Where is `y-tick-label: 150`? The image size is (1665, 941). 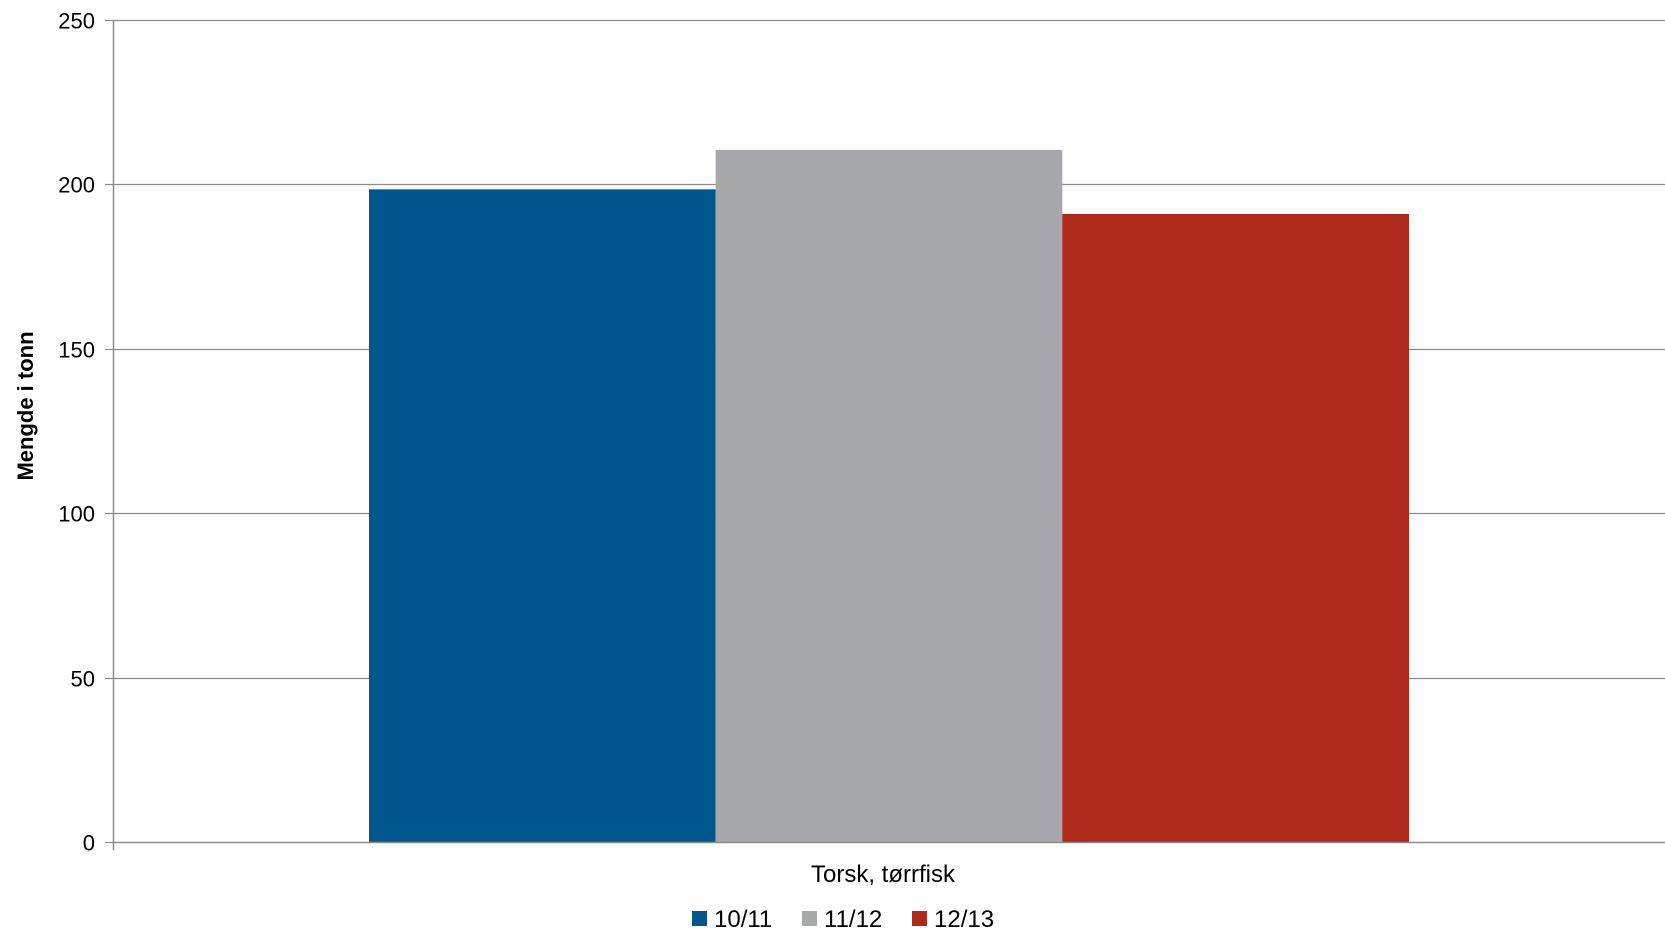
y-tick-label: 150 is located at coordinates (76, 350).